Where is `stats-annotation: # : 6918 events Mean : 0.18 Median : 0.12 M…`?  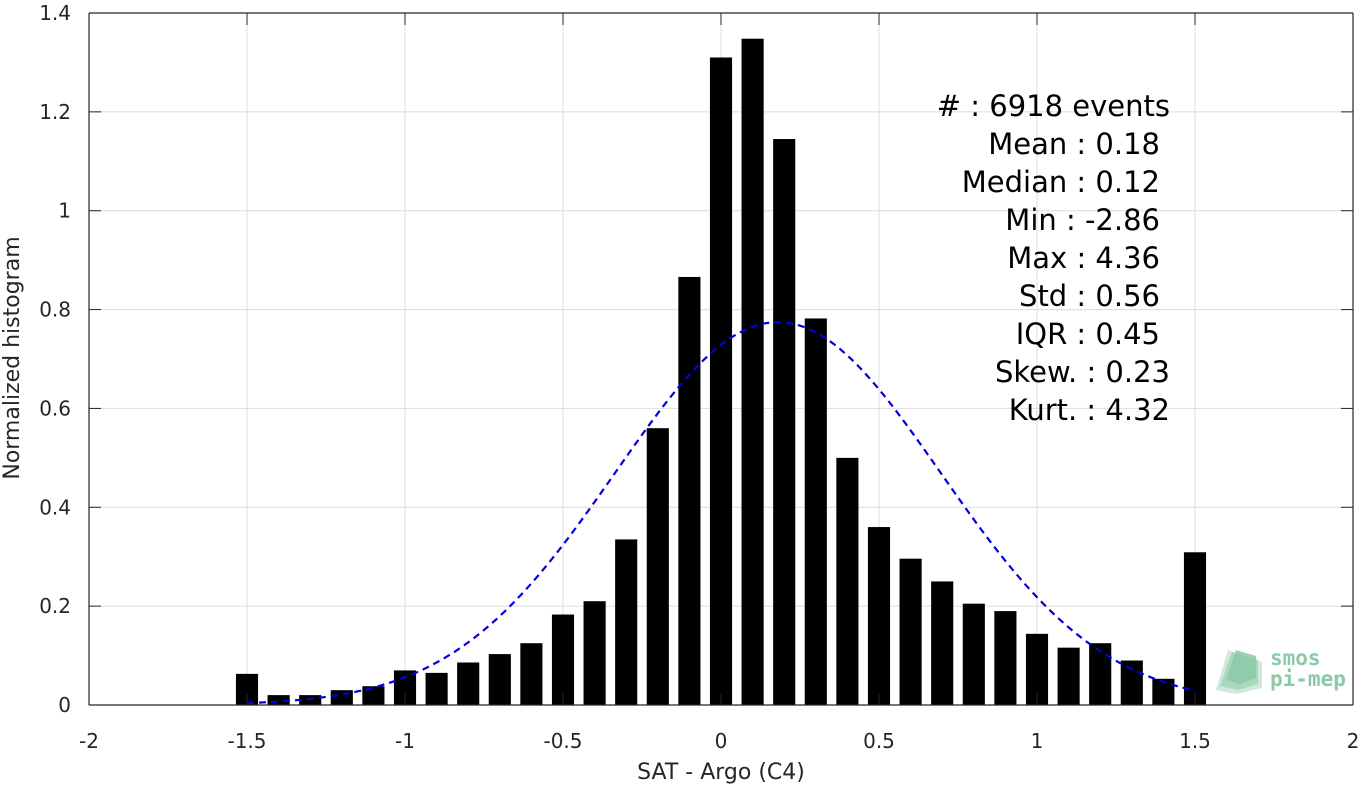
stats-annotation: # : 6918 events Mean : 0.18 Median : 0.12 M… is located at coordinates (1053, 258).